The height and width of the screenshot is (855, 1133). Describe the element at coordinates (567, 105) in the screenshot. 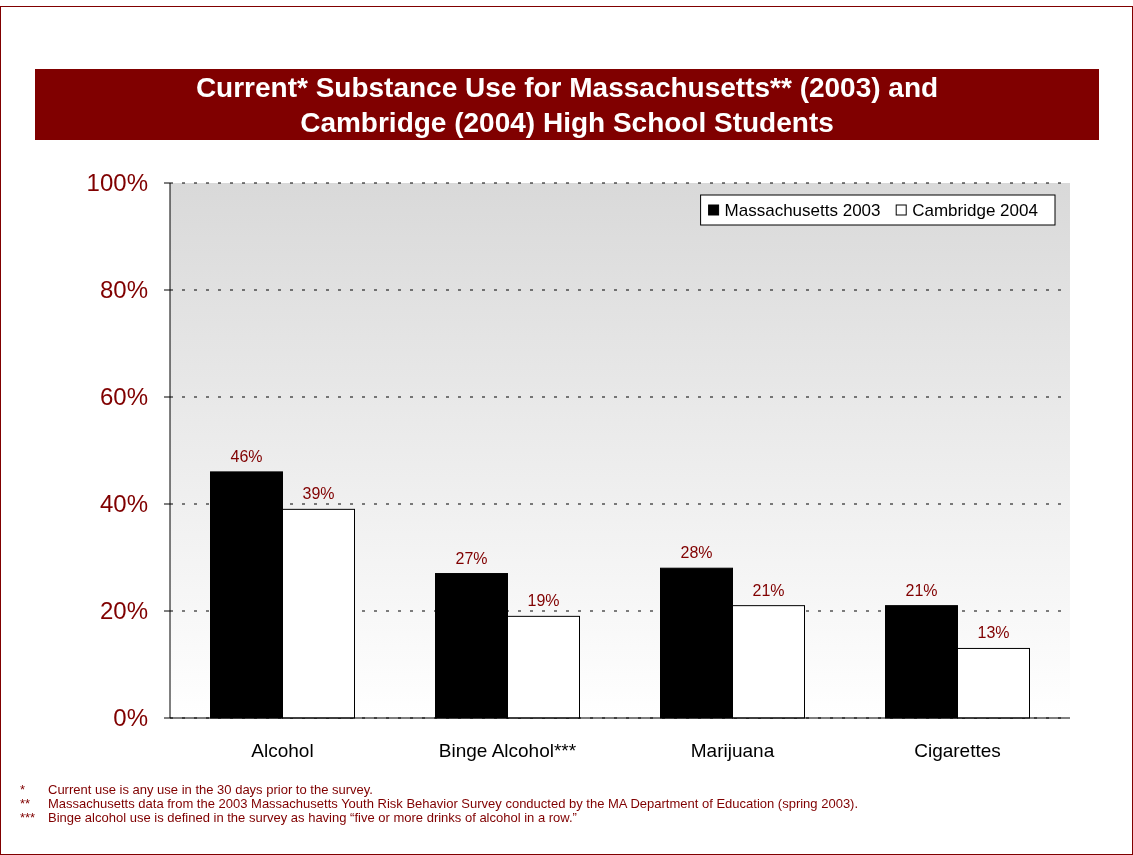

I see `chart-title: Current* Substance Use for Massachusetts** (2003) and Cambridge (2004) High School Students` at that location.